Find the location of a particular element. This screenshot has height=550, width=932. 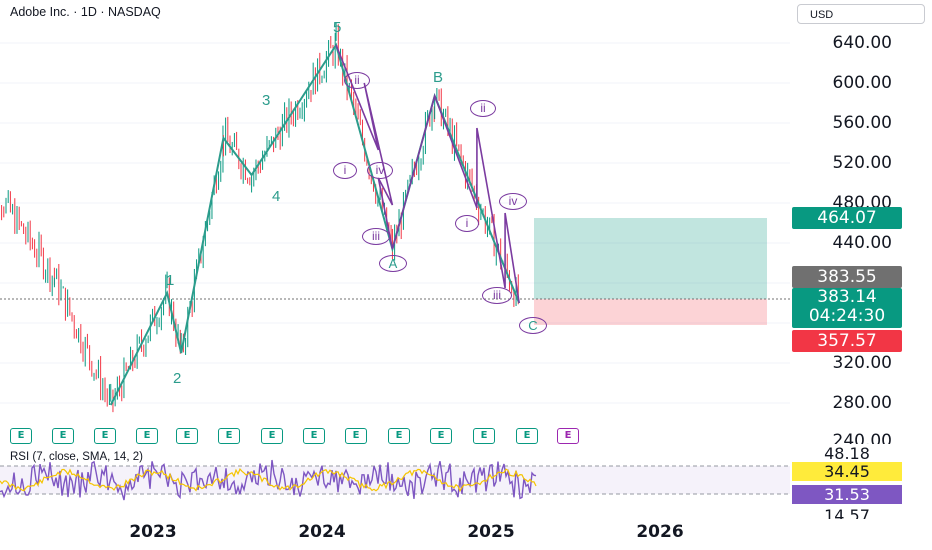

price-tick: 440.00 is located at coordinates (862, 243).